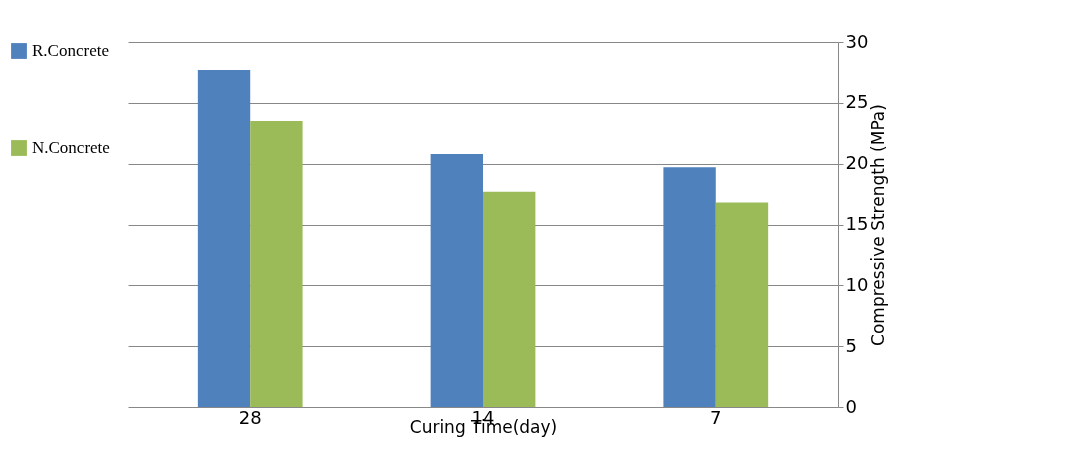 The image size is (1083, 459). Describe the element at coordinates (857, 41) in the screenshot. I see `y-tick-label: 30` at that location.